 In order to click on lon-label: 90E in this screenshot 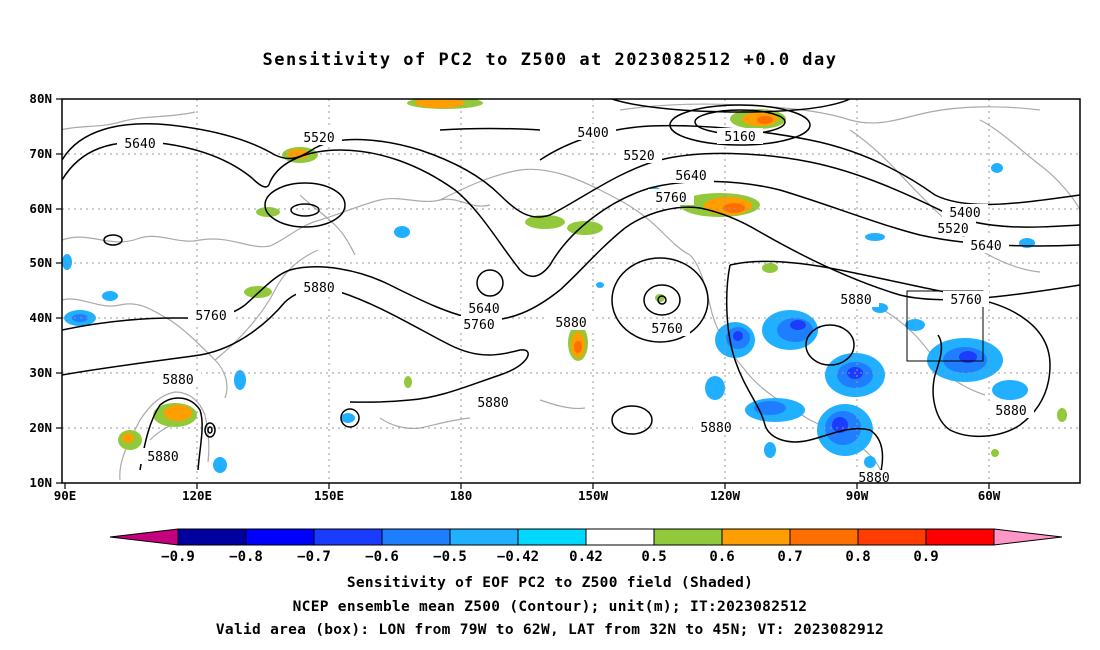, I will do `click(65, 495)`.